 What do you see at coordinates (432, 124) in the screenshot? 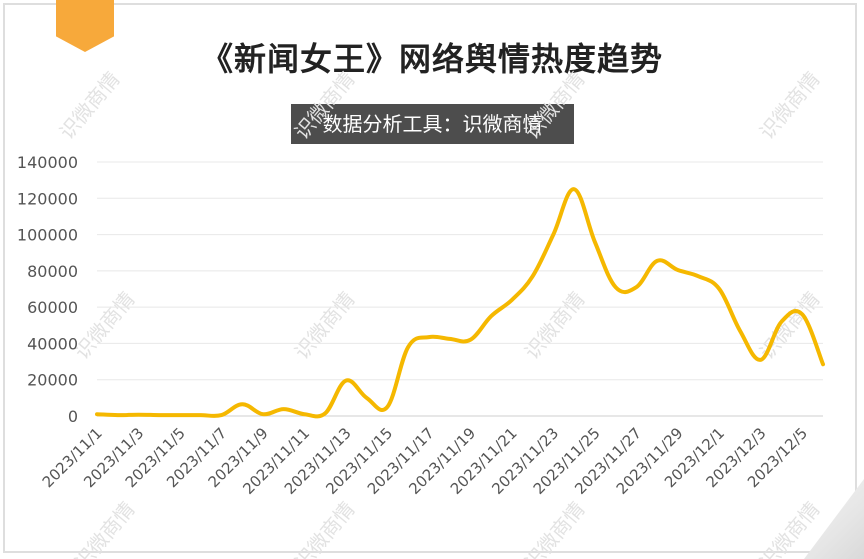
I see `chart-subtitle: 数据分析工具：识微商情` at bounding box center [432, 124].